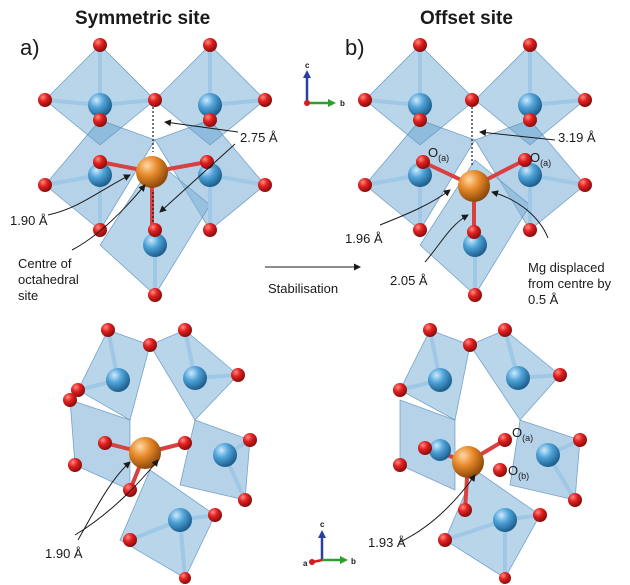 The height and width of the screenshot is (585, 630). I want to click on bottom-left-structure, so click(160, 453).